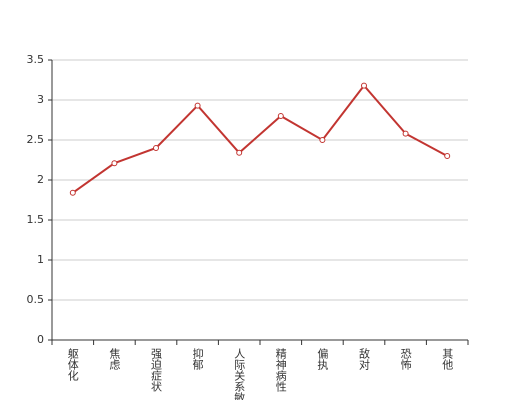  What do you see at coordinates (280, 370) in the screenshot?
I see `x-tick-label: 精神病性` at bounding box center [280, 370].